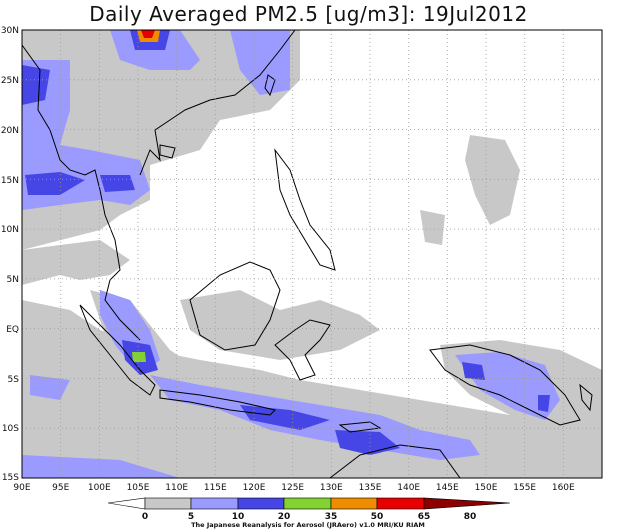 Image resolution: width=617 pixels, height=529 pixels. What do you see at coordinates (408, 488) in the screenshot?
I see `lon-label: 140E` at bounding box center [408, 488].